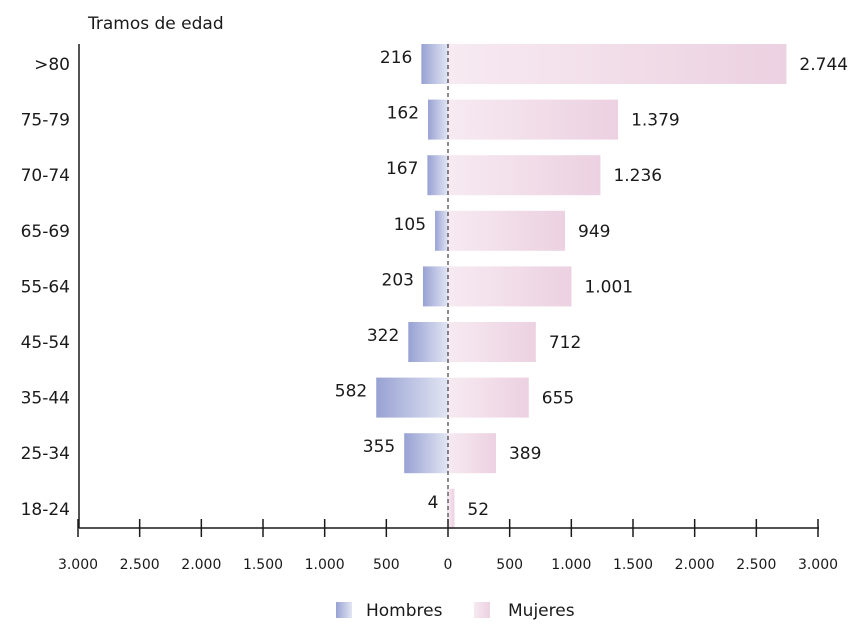  What do you see at coordinates (45, 176) in the screenshot?
I see `category-label: 70-74` at bounding box center [45, 176].